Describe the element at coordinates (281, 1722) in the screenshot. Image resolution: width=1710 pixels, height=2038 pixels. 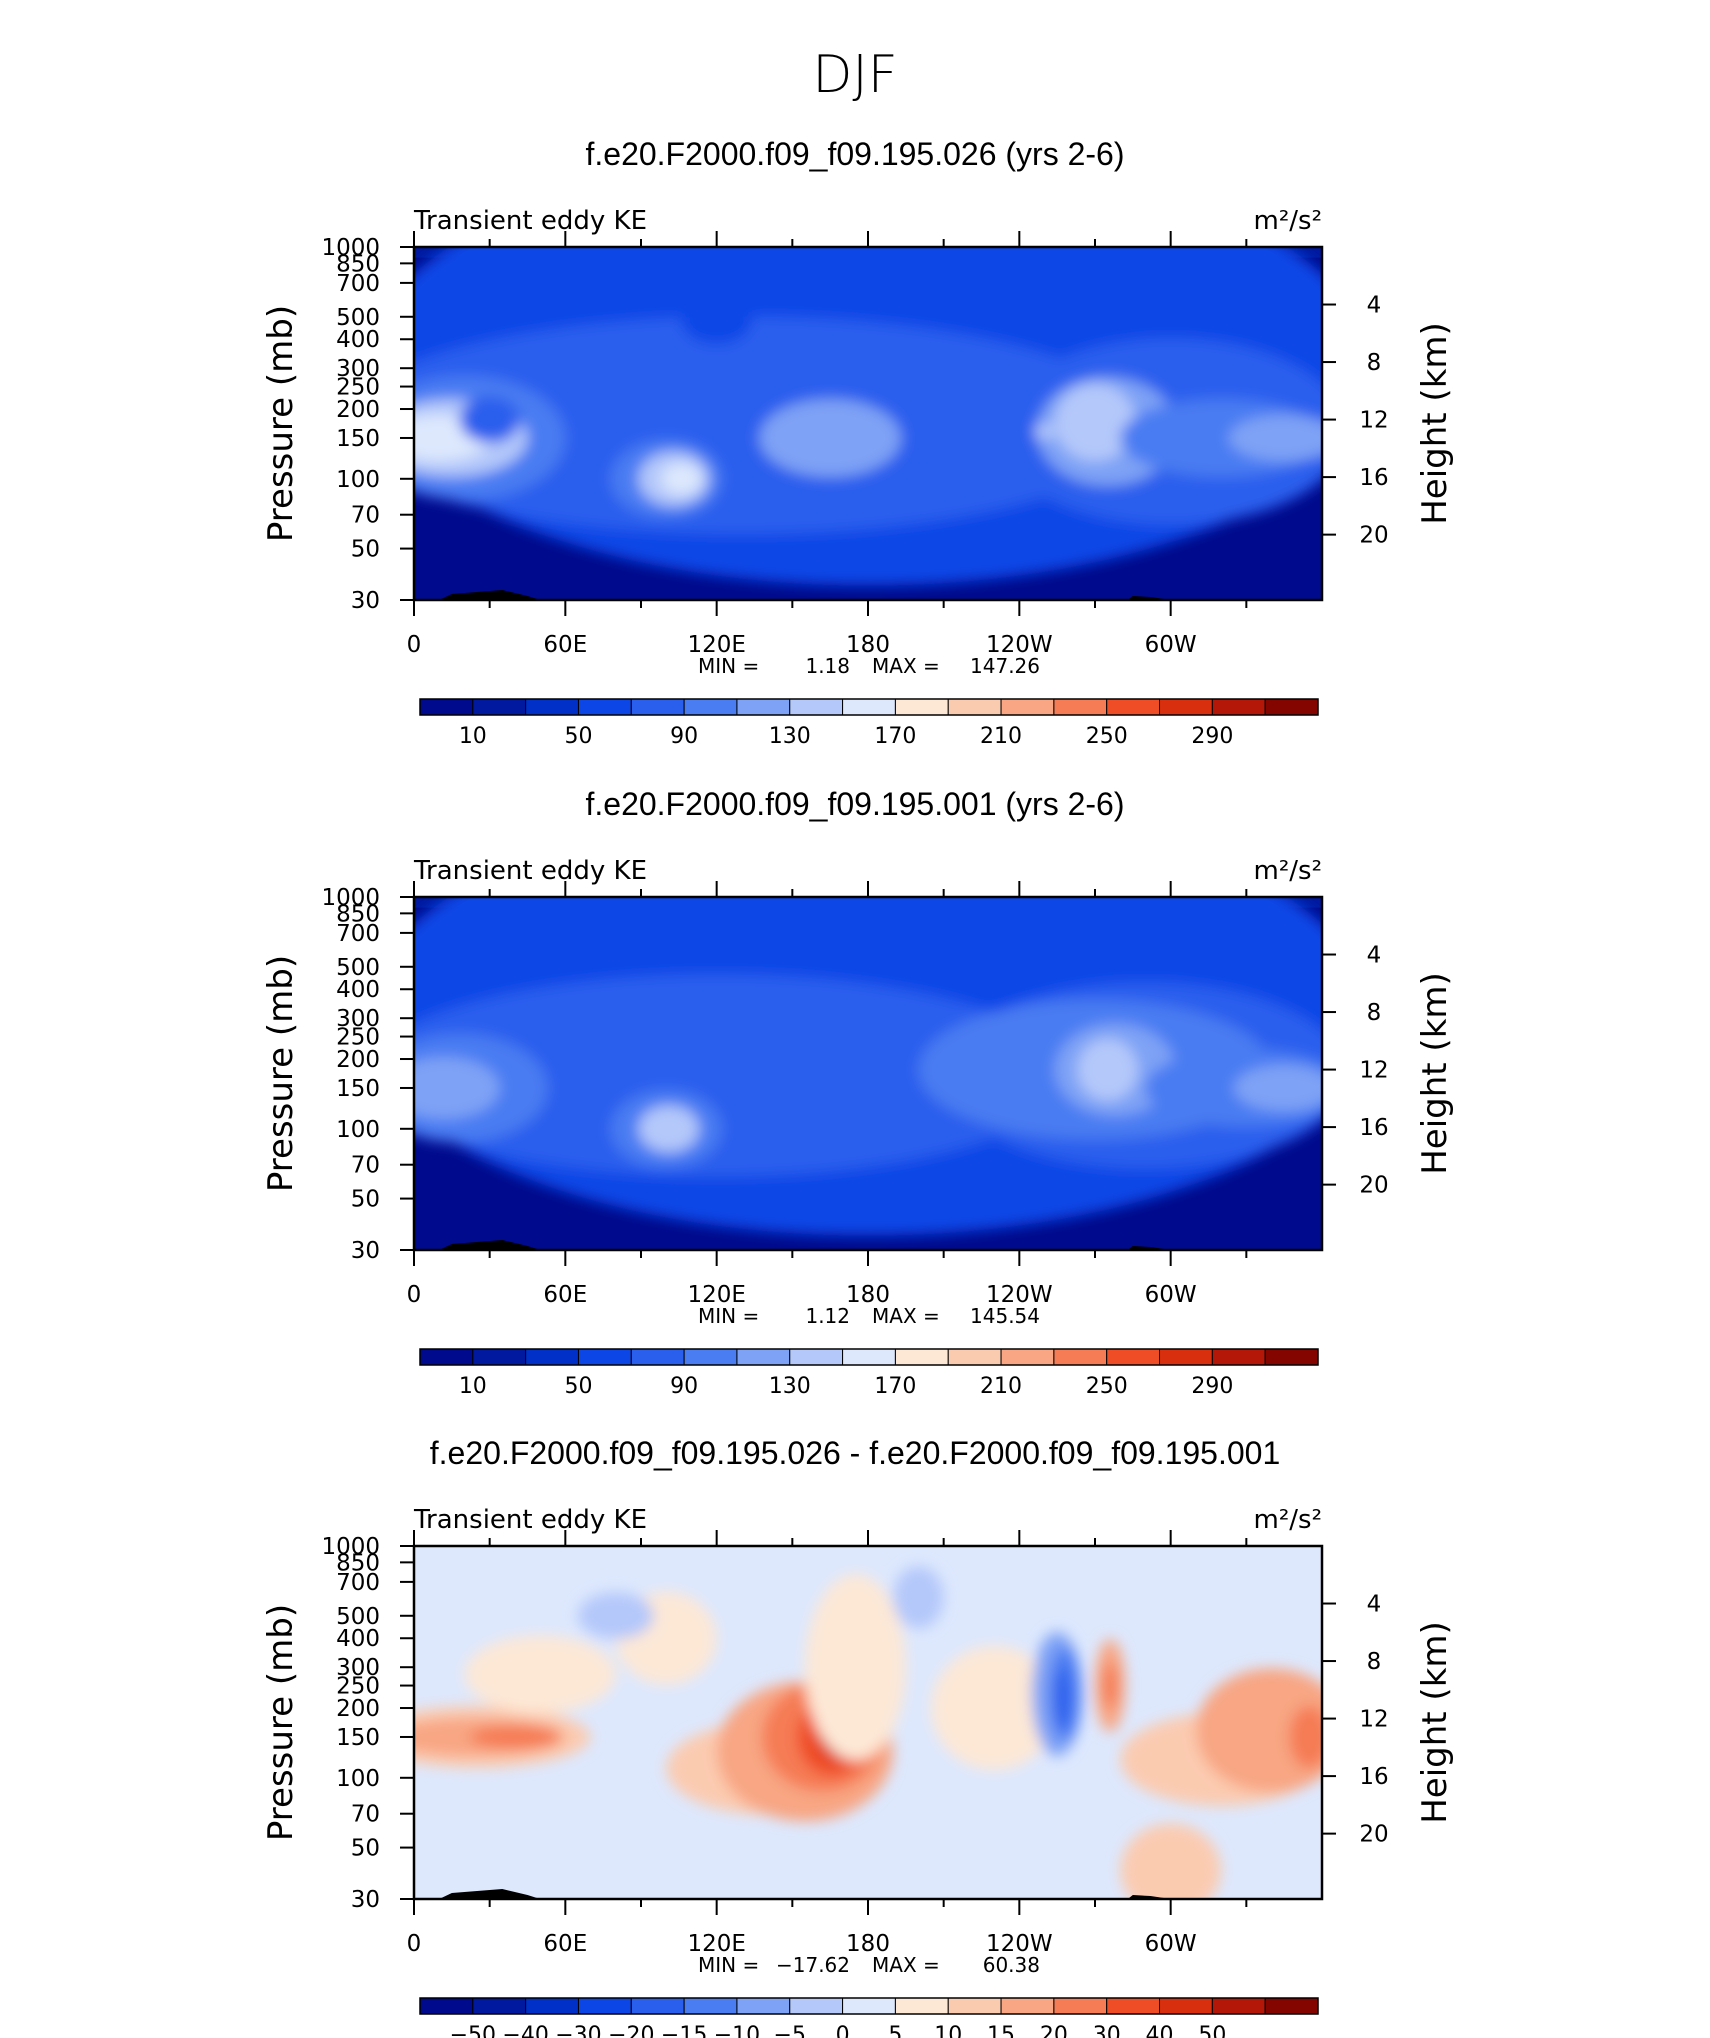
I see `y-axis-title: Pressure (mb)` at that location.